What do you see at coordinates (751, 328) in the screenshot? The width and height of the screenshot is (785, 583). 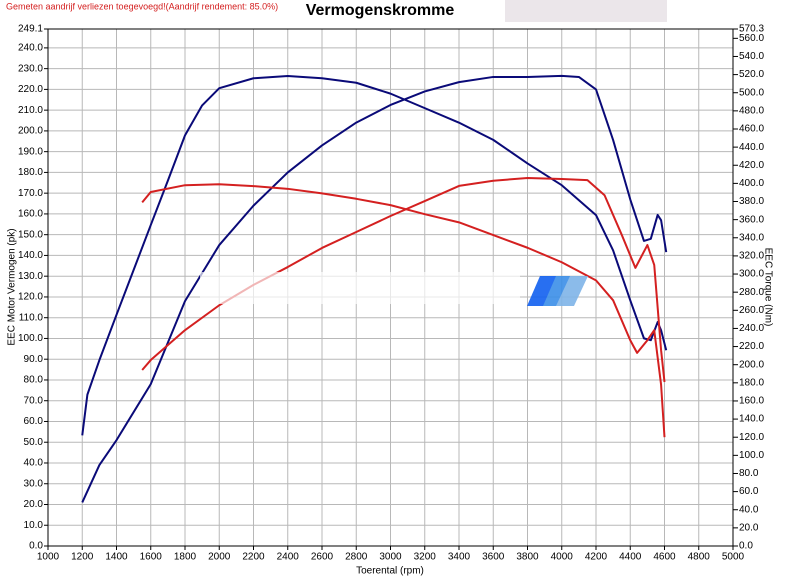 I see `y2-tick-label: 240.0` at bounding box center [751, 328].